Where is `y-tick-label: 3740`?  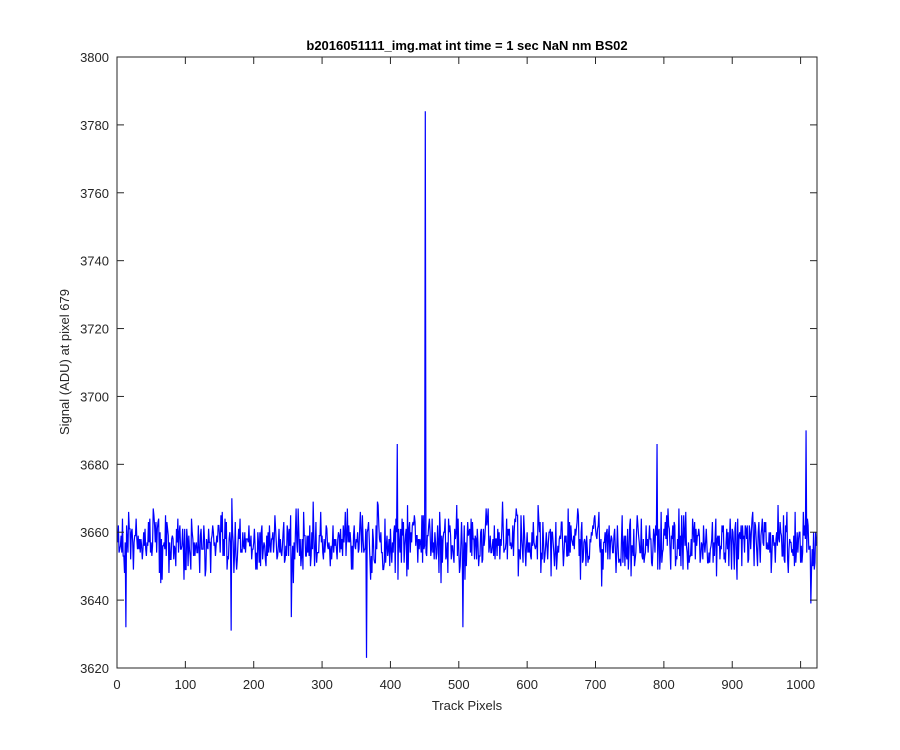
y-tick-label: 3740 is located at coordinates (94, 261).